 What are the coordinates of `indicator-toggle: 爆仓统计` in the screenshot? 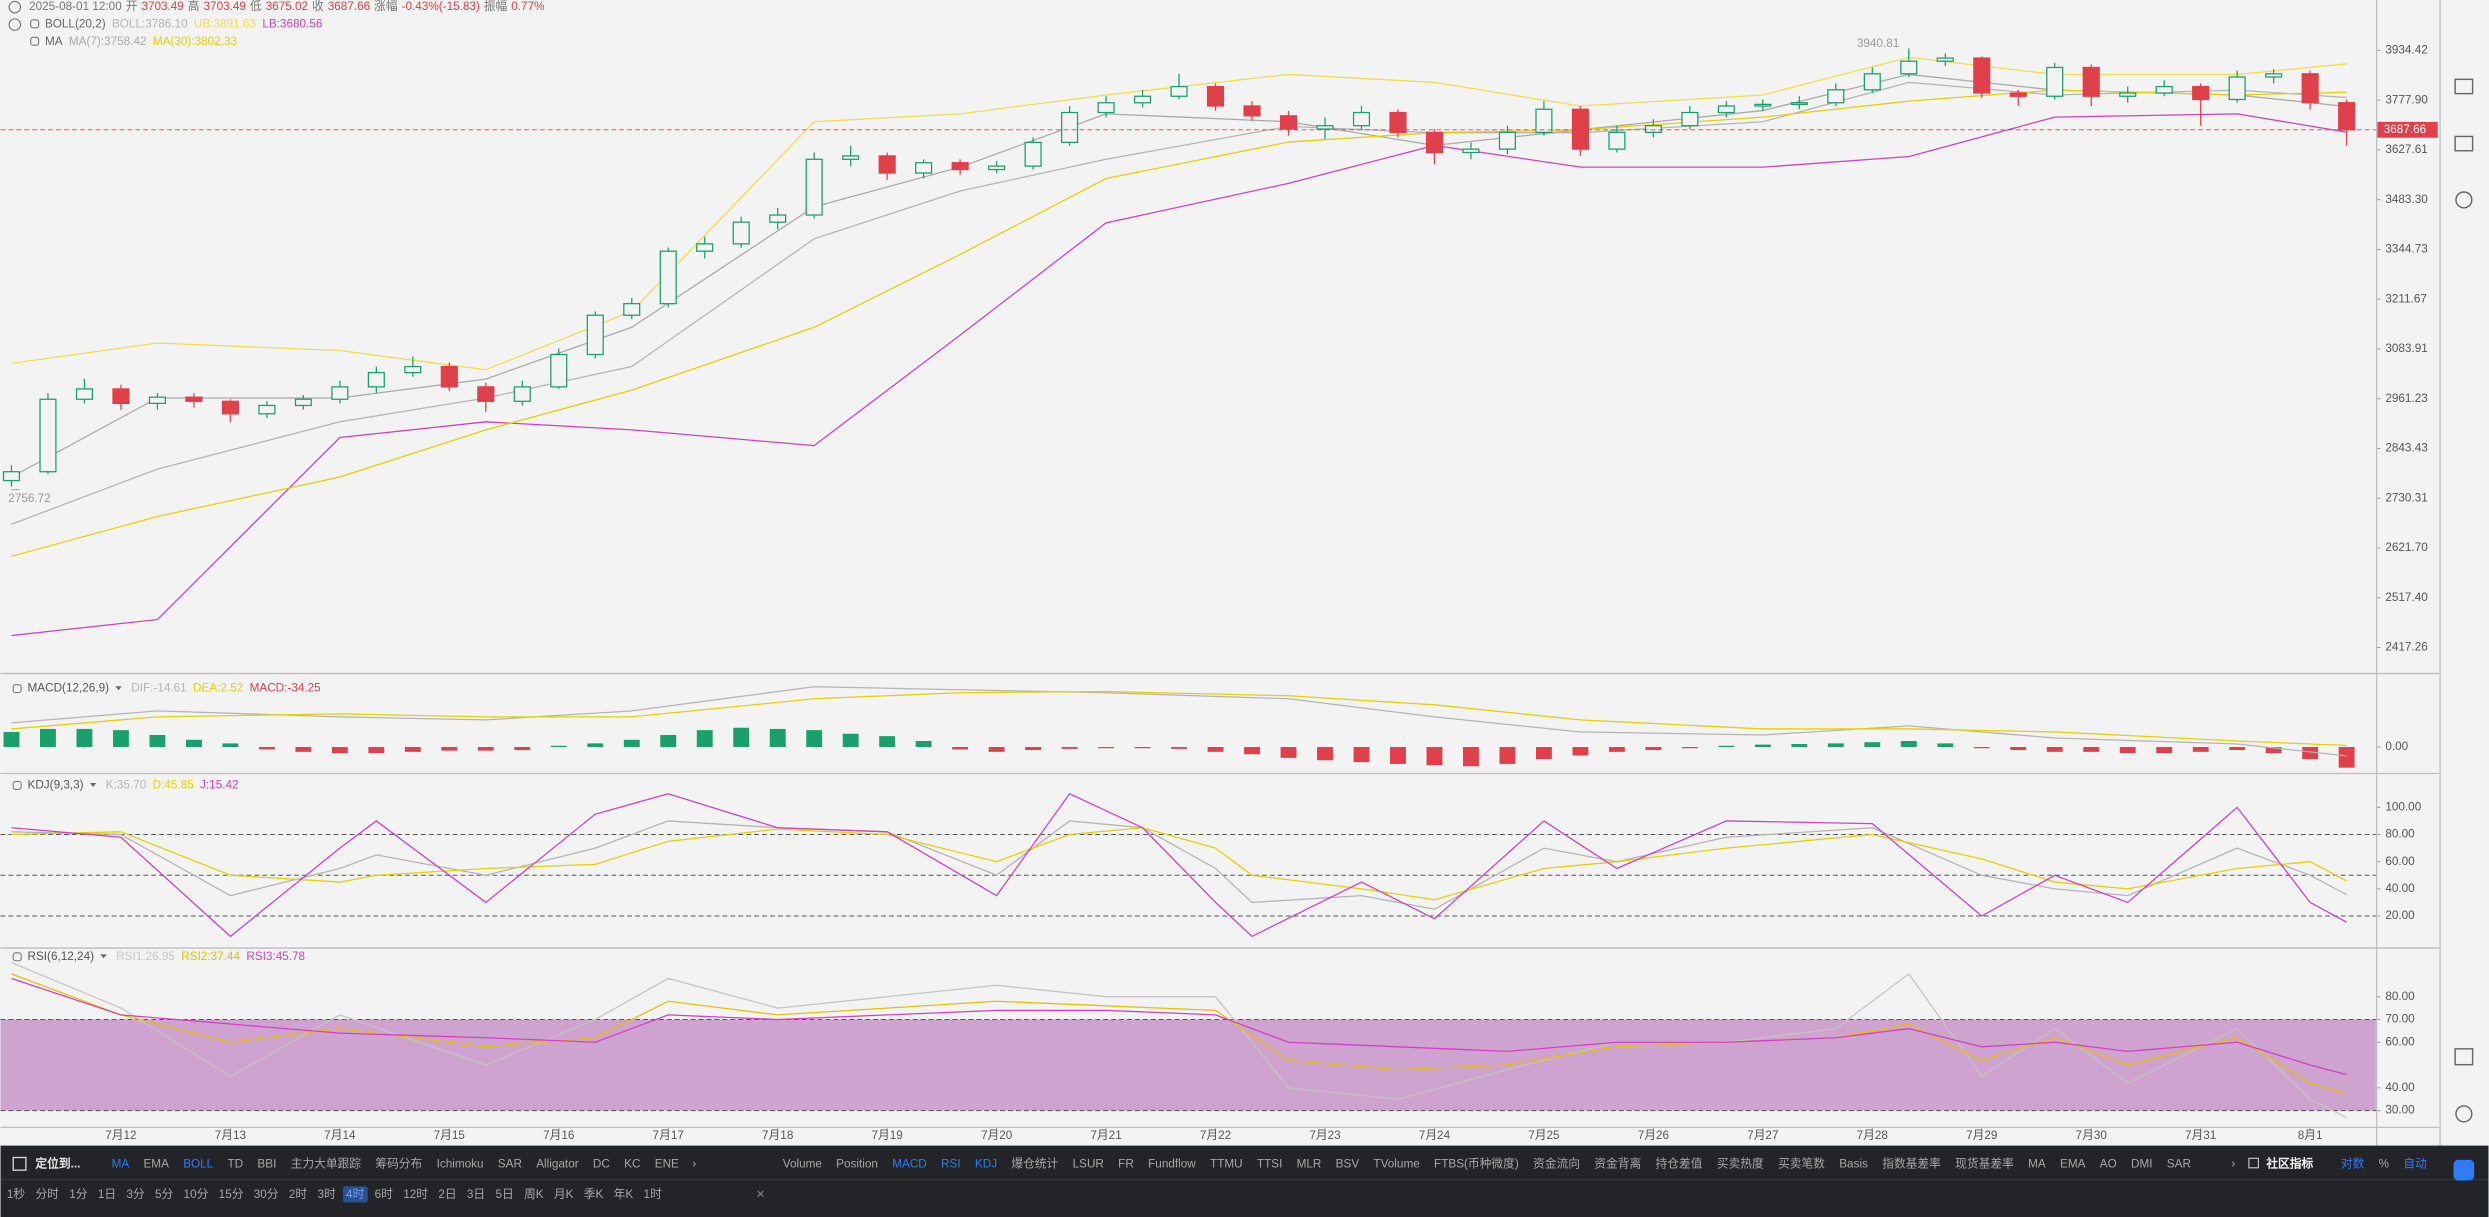 It's located at (1034, 1164).